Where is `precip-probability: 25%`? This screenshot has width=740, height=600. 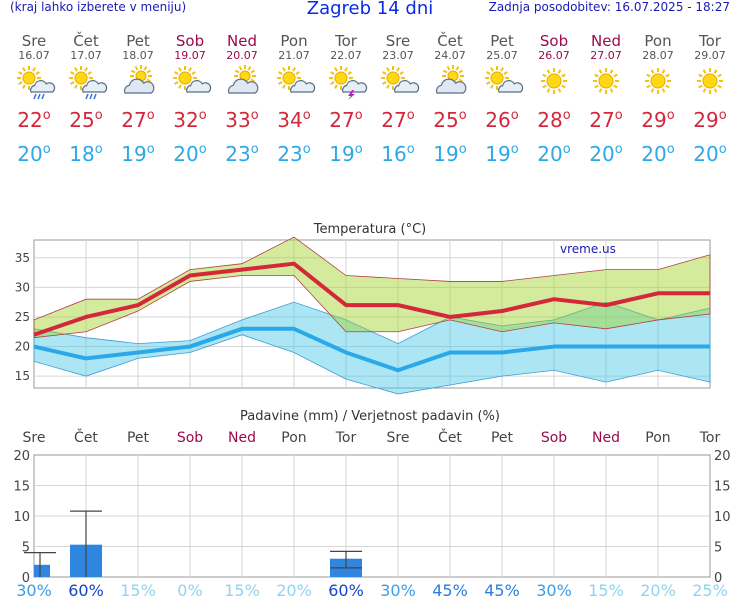 precip-probability: 25% is located at coordinates (710, 590).